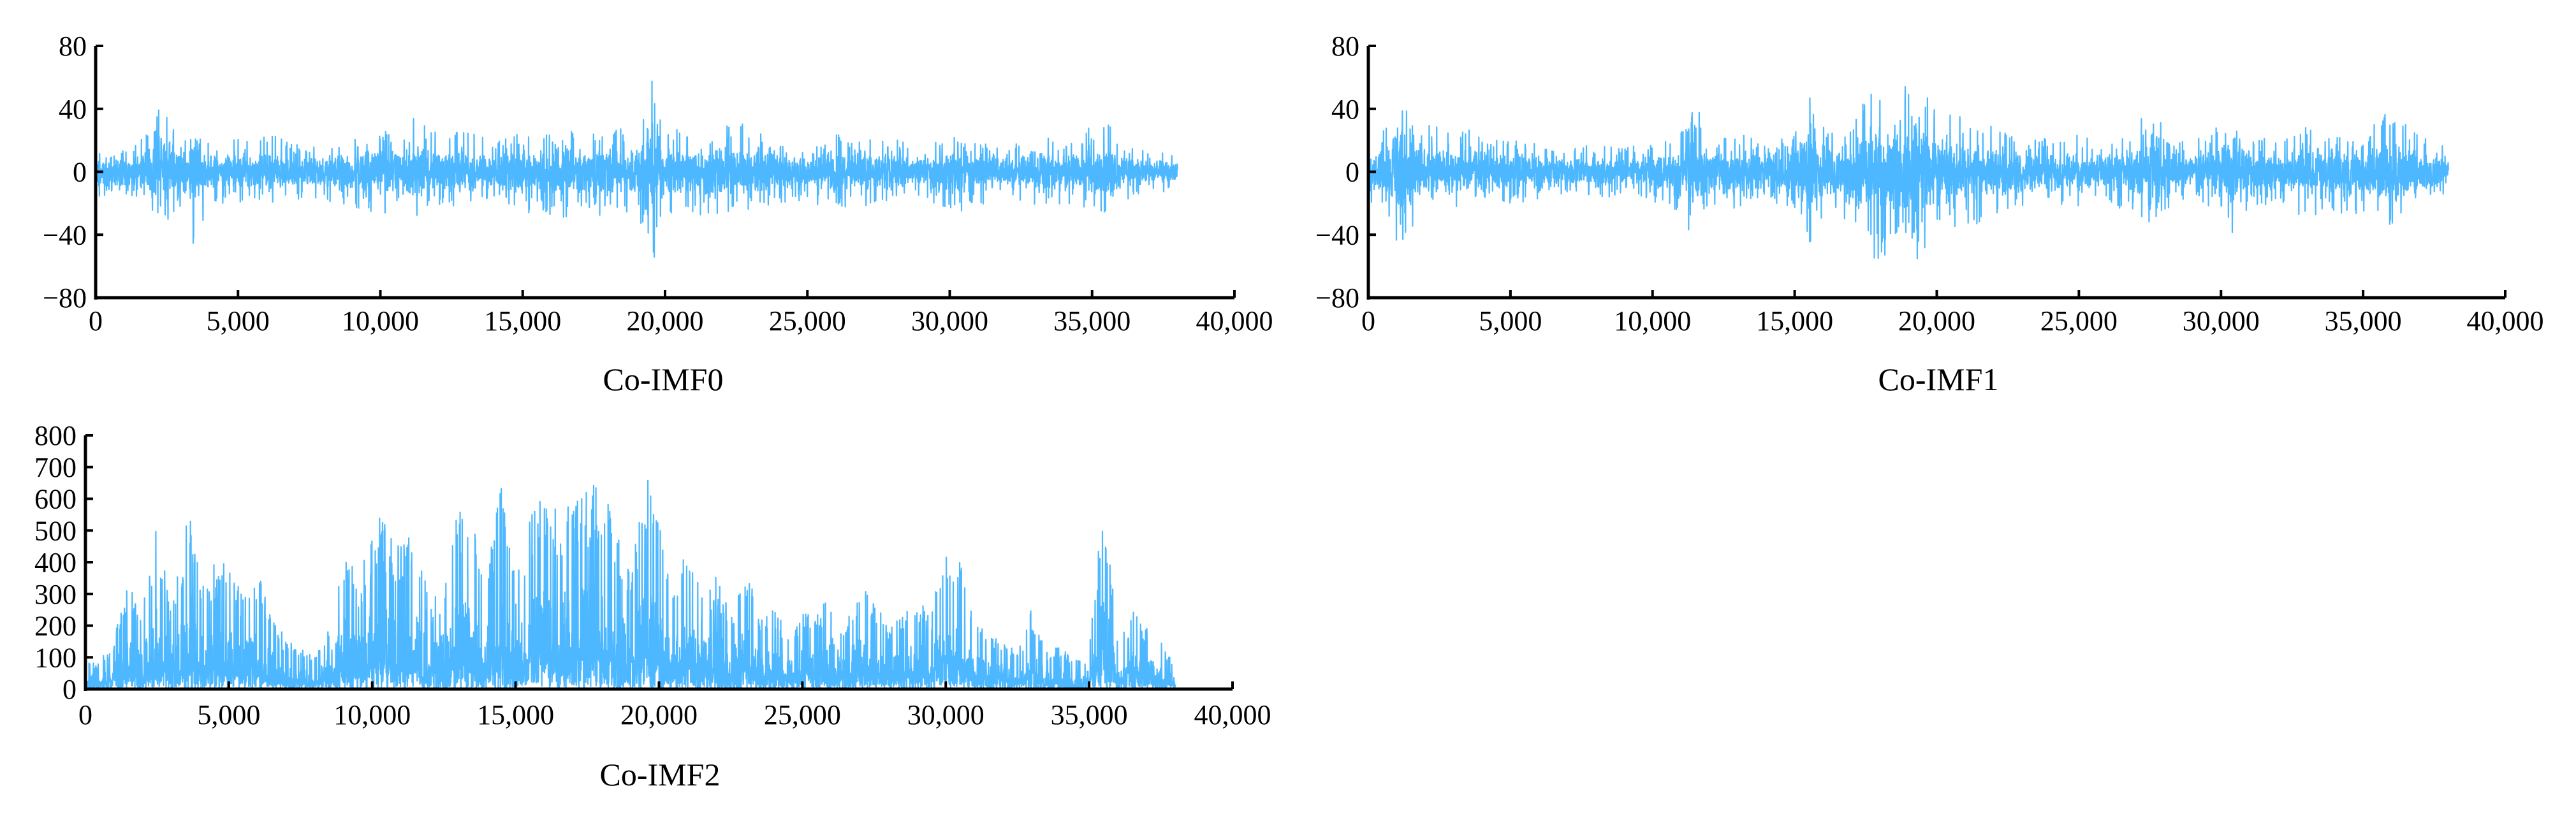  I want to click on y-tick-label: 400, so click(56, 562).